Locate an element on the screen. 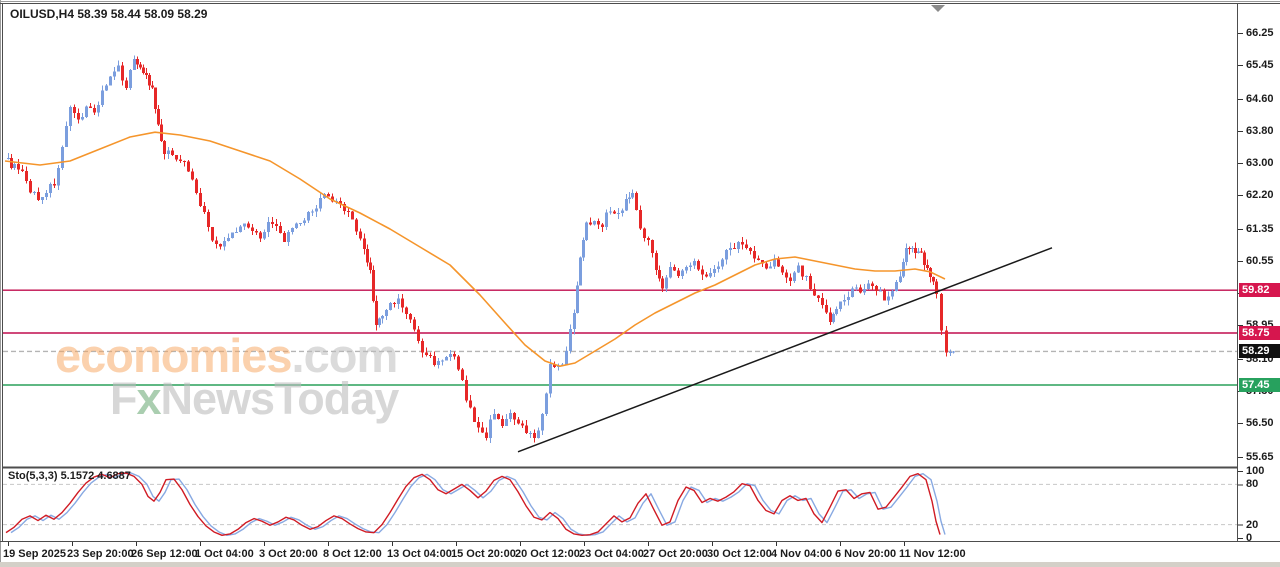  date-axis-label-2: 26 Sep 12:00 is located at coordinates (164, 554).